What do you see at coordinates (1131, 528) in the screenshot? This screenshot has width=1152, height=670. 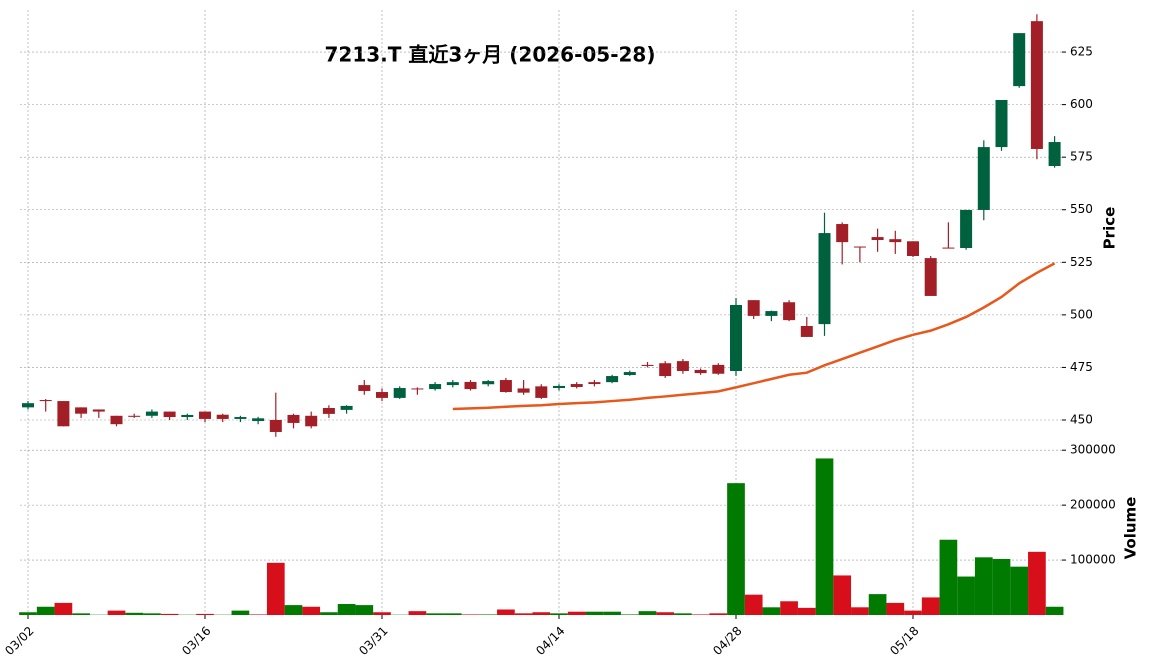 I see `y2-axis-label: Volume` at bounding box center [1131, 528].